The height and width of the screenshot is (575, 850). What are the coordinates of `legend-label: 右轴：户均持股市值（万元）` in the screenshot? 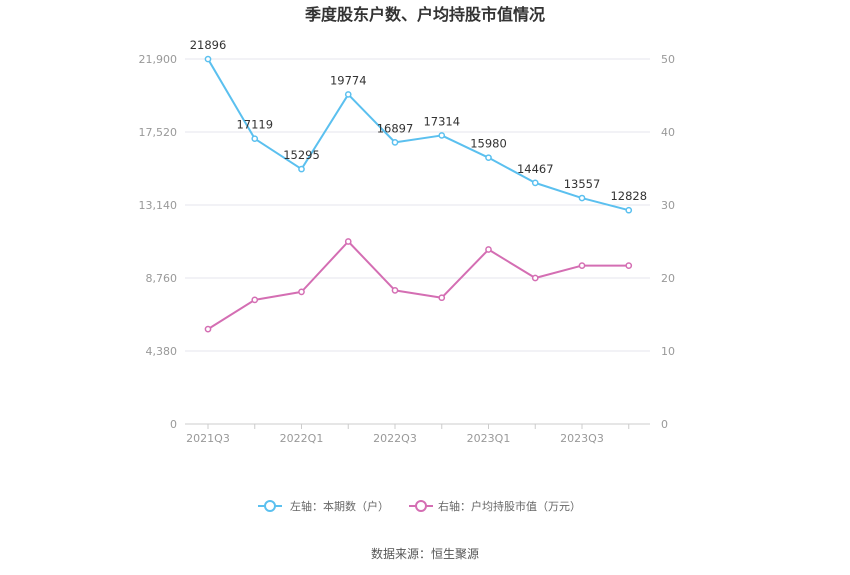 It's located at (509, 506).